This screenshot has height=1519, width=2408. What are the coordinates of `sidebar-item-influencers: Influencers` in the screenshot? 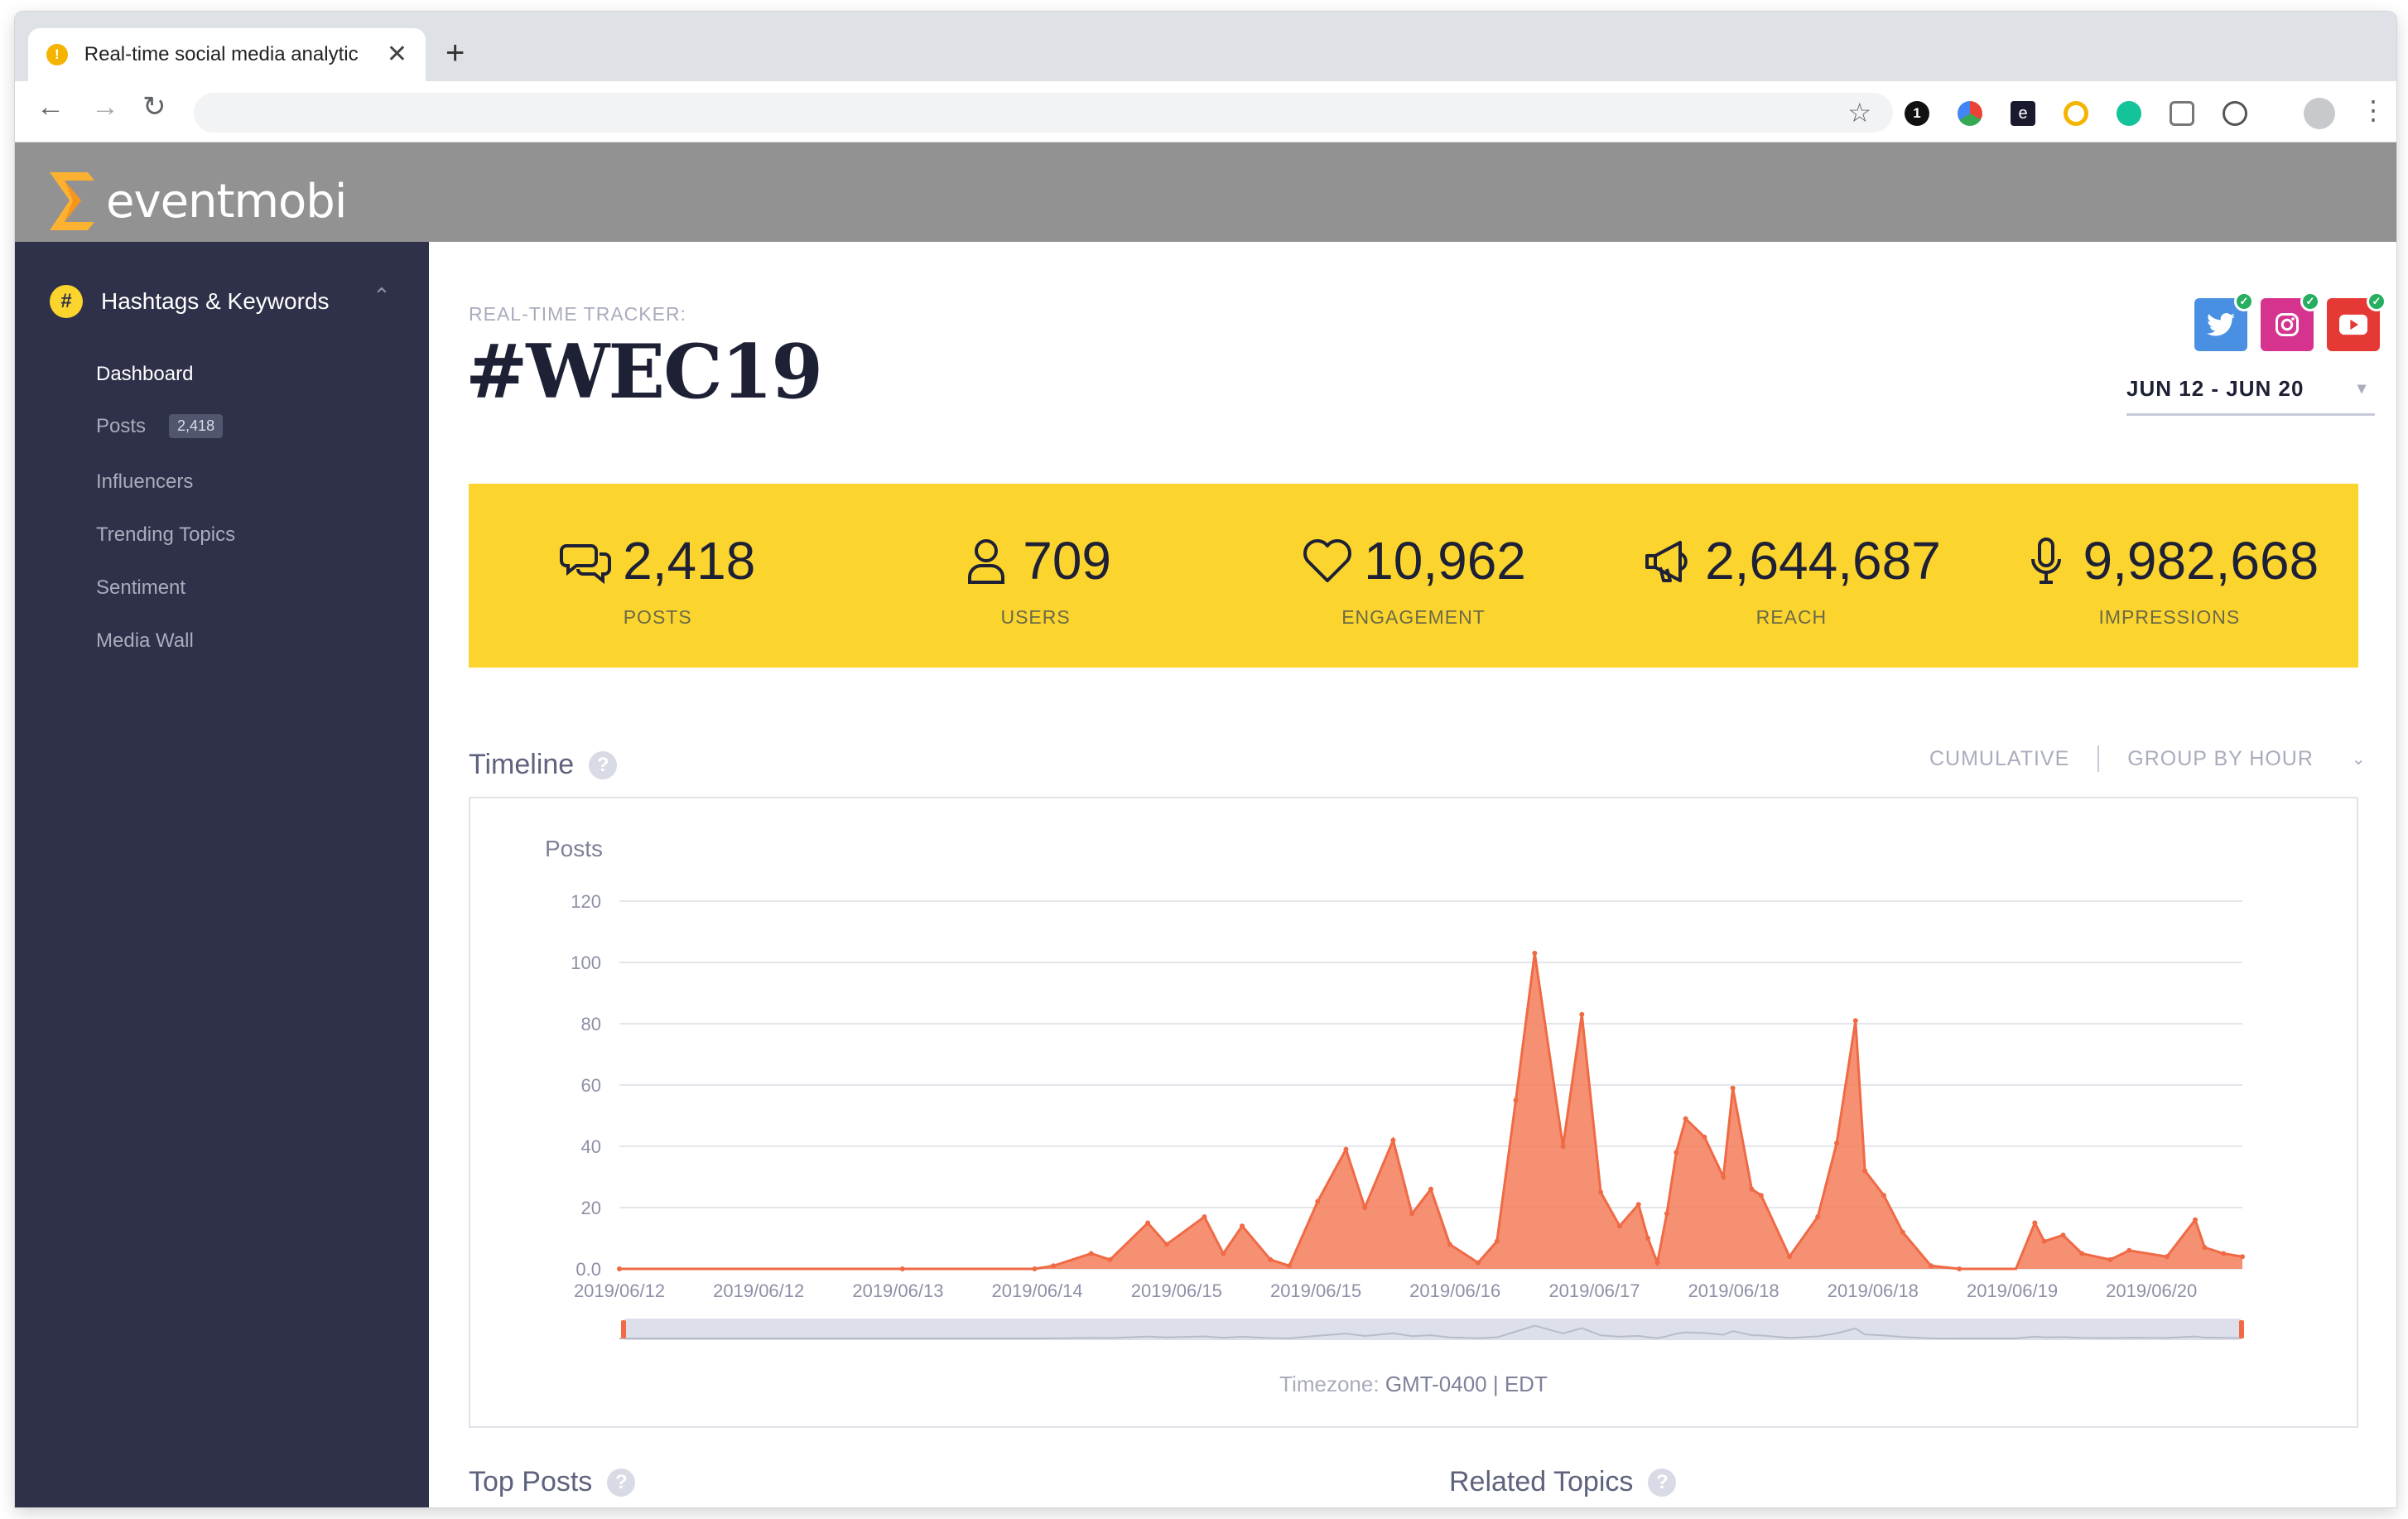 It's located at (144, 482).